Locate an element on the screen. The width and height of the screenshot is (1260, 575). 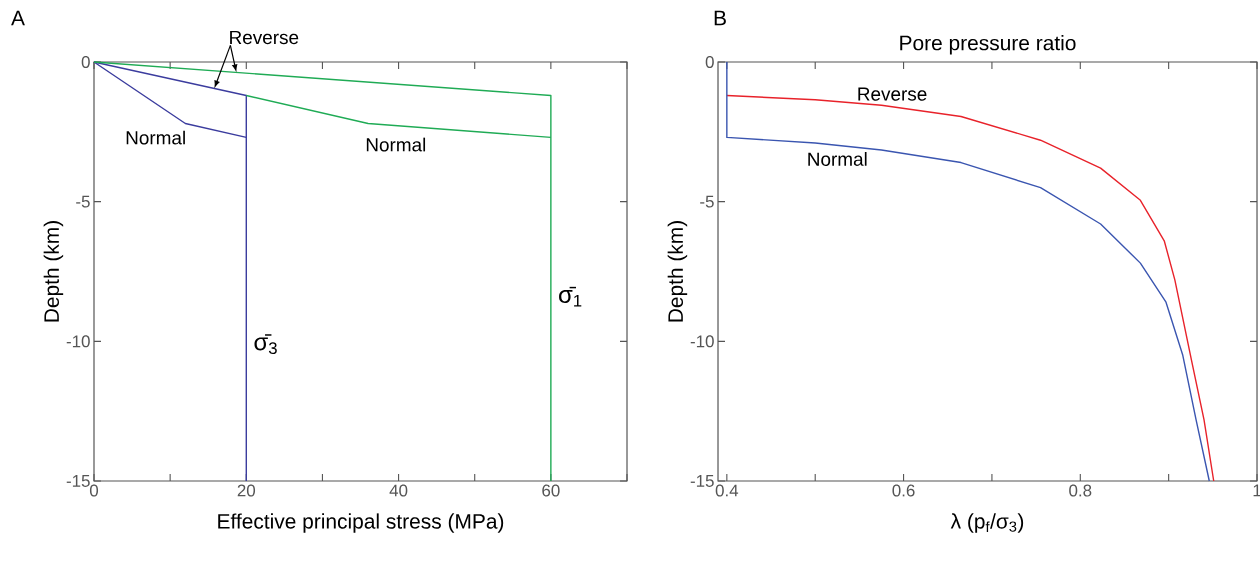
x-tick-label: 0.6 is located at coordinates (903, 490).